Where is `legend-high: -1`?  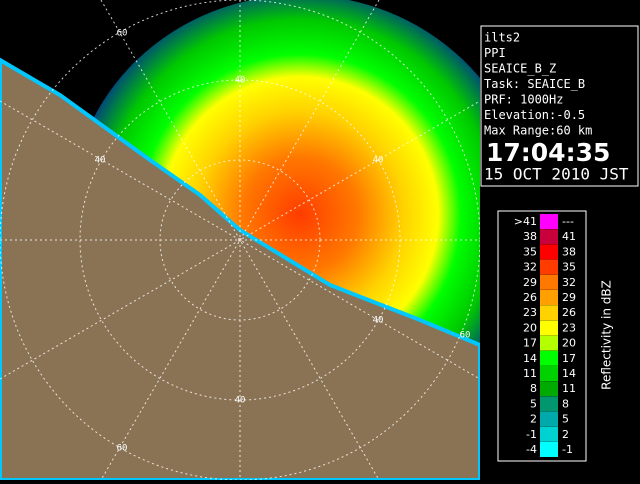 legend-high: -1 is located at coordinates (567, 449).